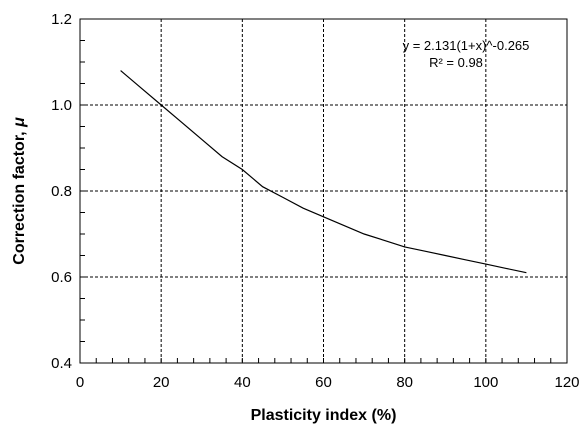 Image resolution: width=583 pixels, height=425 pixels. What do you see at coordinates (61, 363) in the screenshot?
I see `y-tick-label: 0.4` at bounding box center [61, 363].